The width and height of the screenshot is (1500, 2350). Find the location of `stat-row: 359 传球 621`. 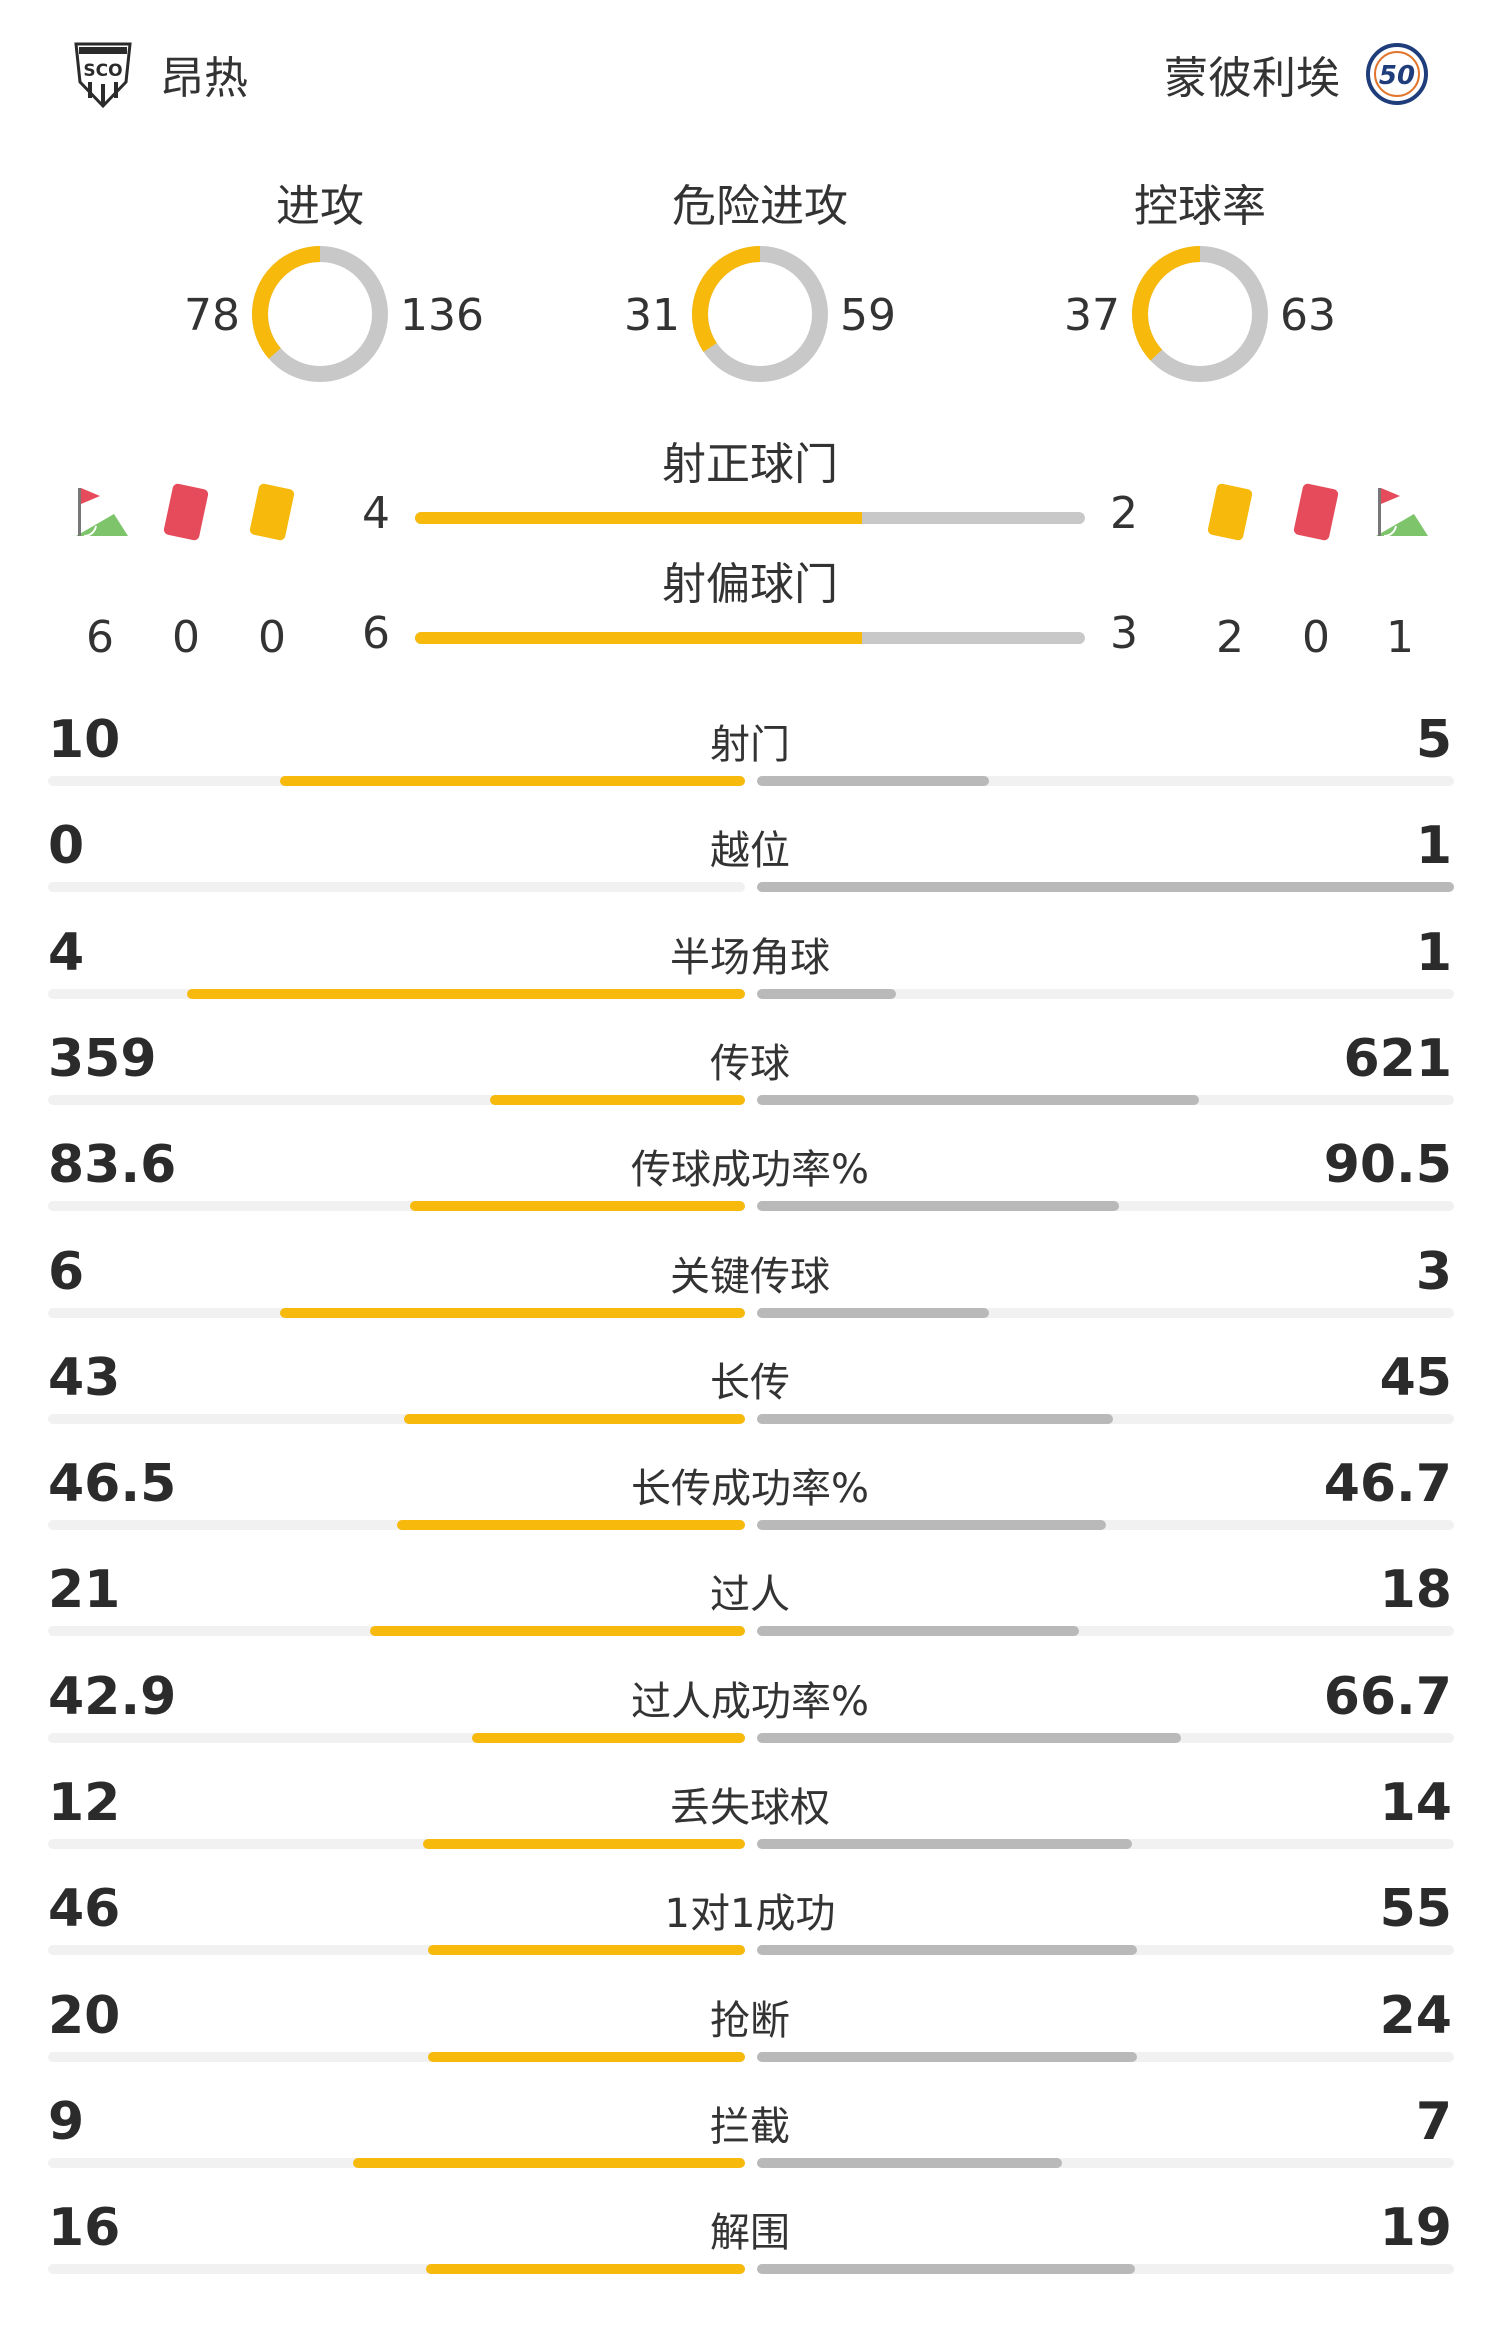

stat-row: 359 传球 621 is located at coordinates (750, 1078).